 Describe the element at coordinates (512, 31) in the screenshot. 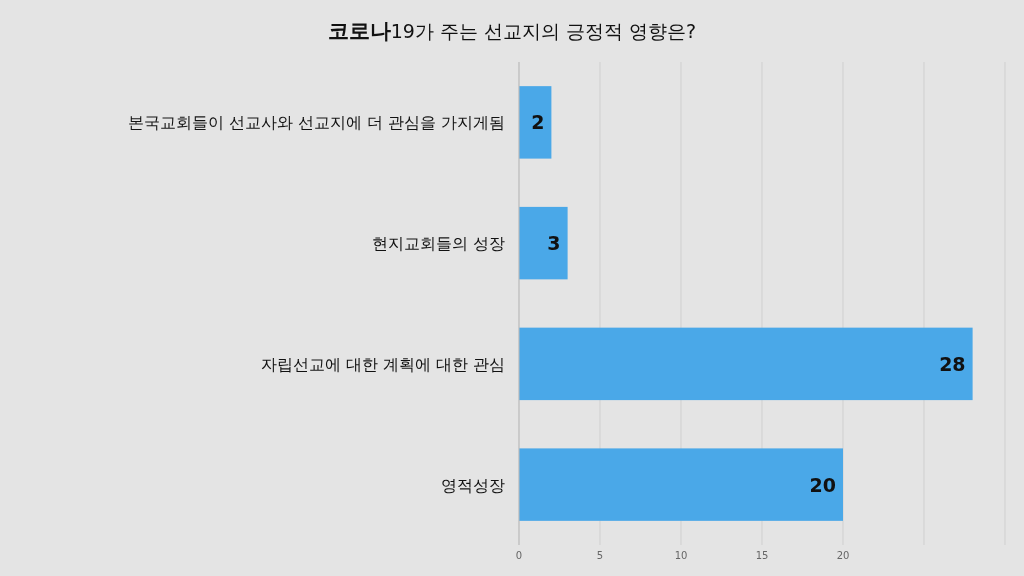

I see `chart-title: 코로나19가 주는 선교지의 긍정적 영향은?` at that location.